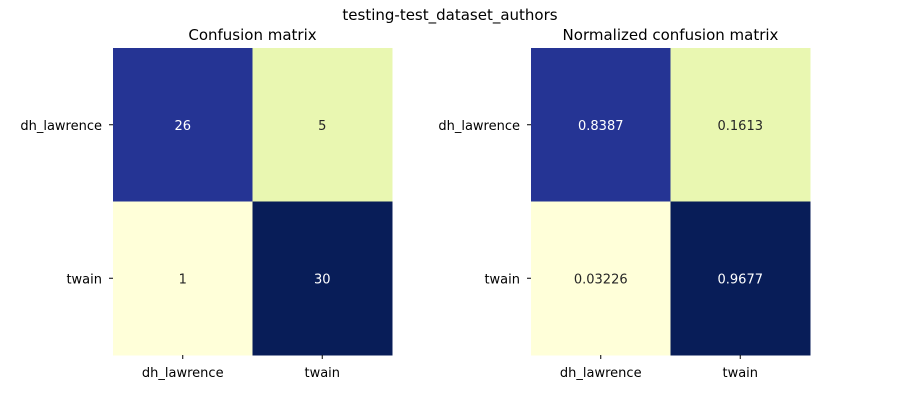 This screenshot has width=900, height=400. I want to click on chart-title: Confusion matrix, so click(252, 35).